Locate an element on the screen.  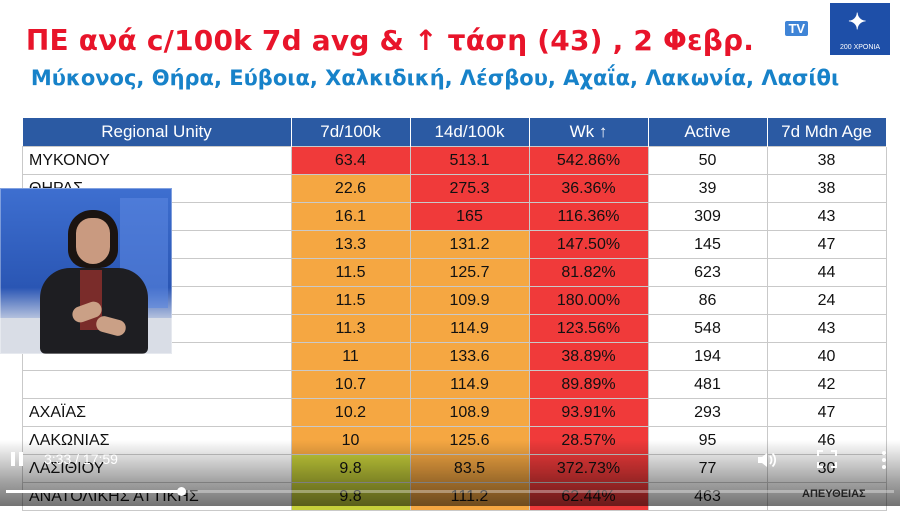
fullscreen-icon is located at coordinates (827, 459).